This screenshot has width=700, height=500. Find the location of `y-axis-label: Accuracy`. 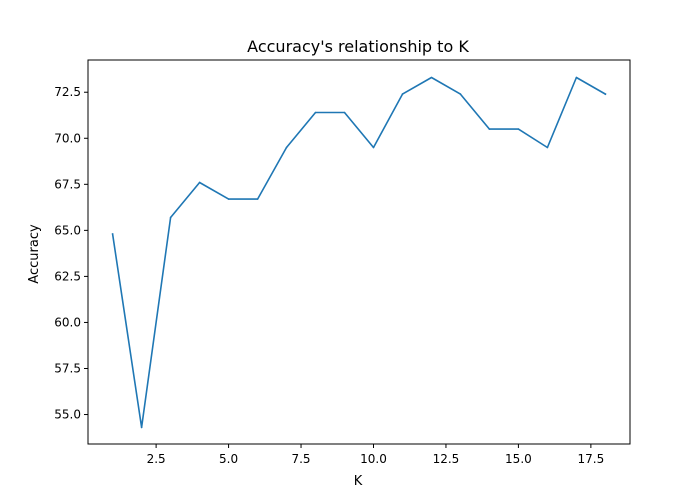

y-axis-label: Accuracy is located at coordinates (34, 254).